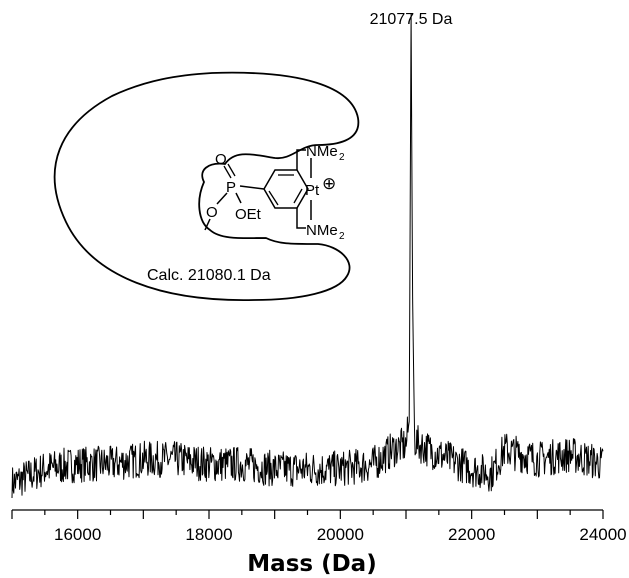  I want to click on x-axis: 16000 18000 20000 22000 24000, so click(319, 527).